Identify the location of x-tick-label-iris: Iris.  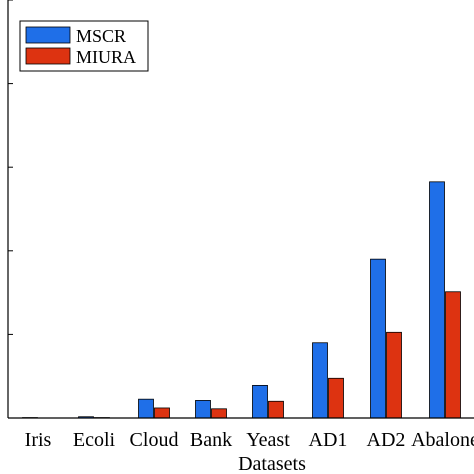
(38, 440).